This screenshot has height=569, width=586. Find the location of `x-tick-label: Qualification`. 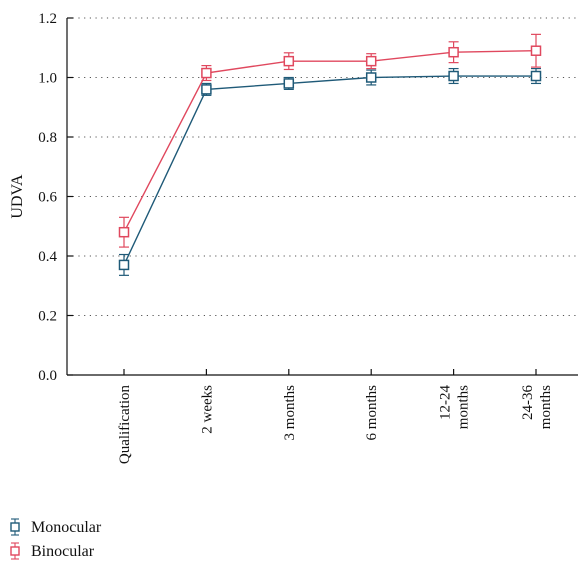

x-tick-label: Qualification is located at coordinates (125, 425).